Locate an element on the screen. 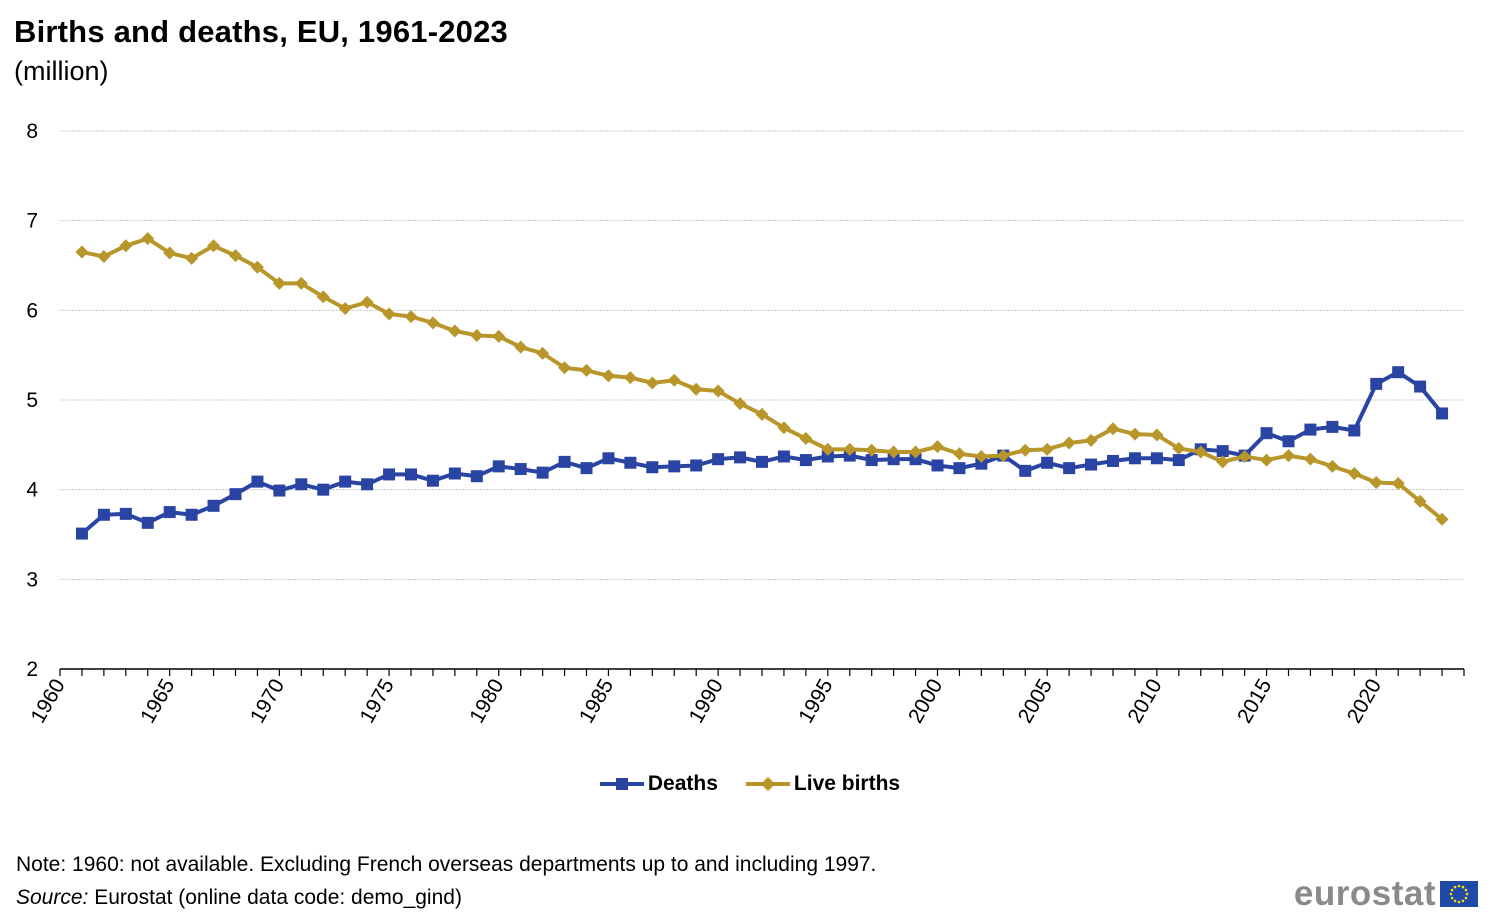 Image resolution: width=1500 pixels, height=922 pixels. x-tick-label: 2000 is located at coordinates (925, 701).